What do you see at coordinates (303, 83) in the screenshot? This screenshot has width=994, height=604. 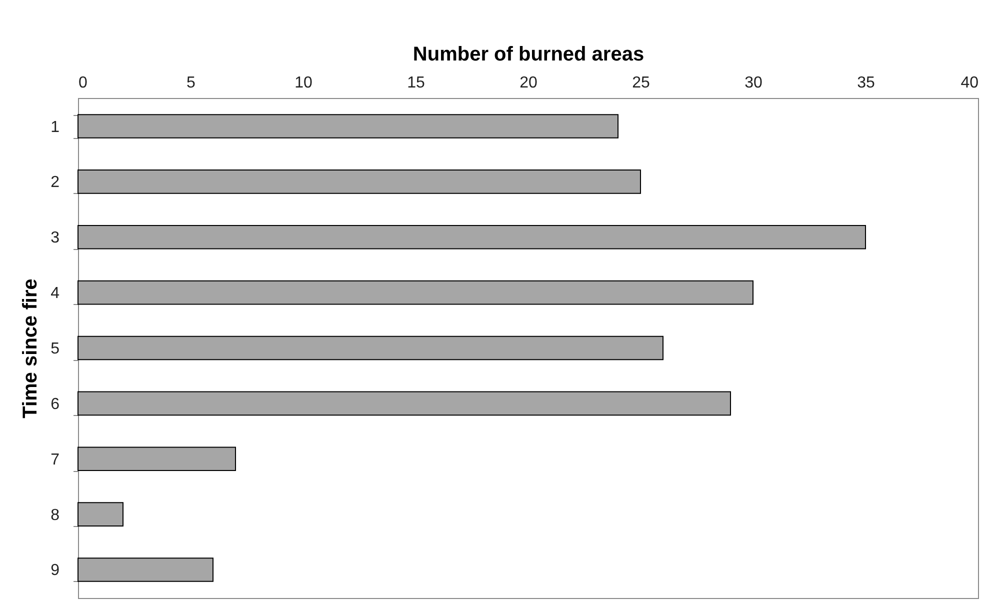 I see `x-tick-label: 10` at bounding box center [303, 83].